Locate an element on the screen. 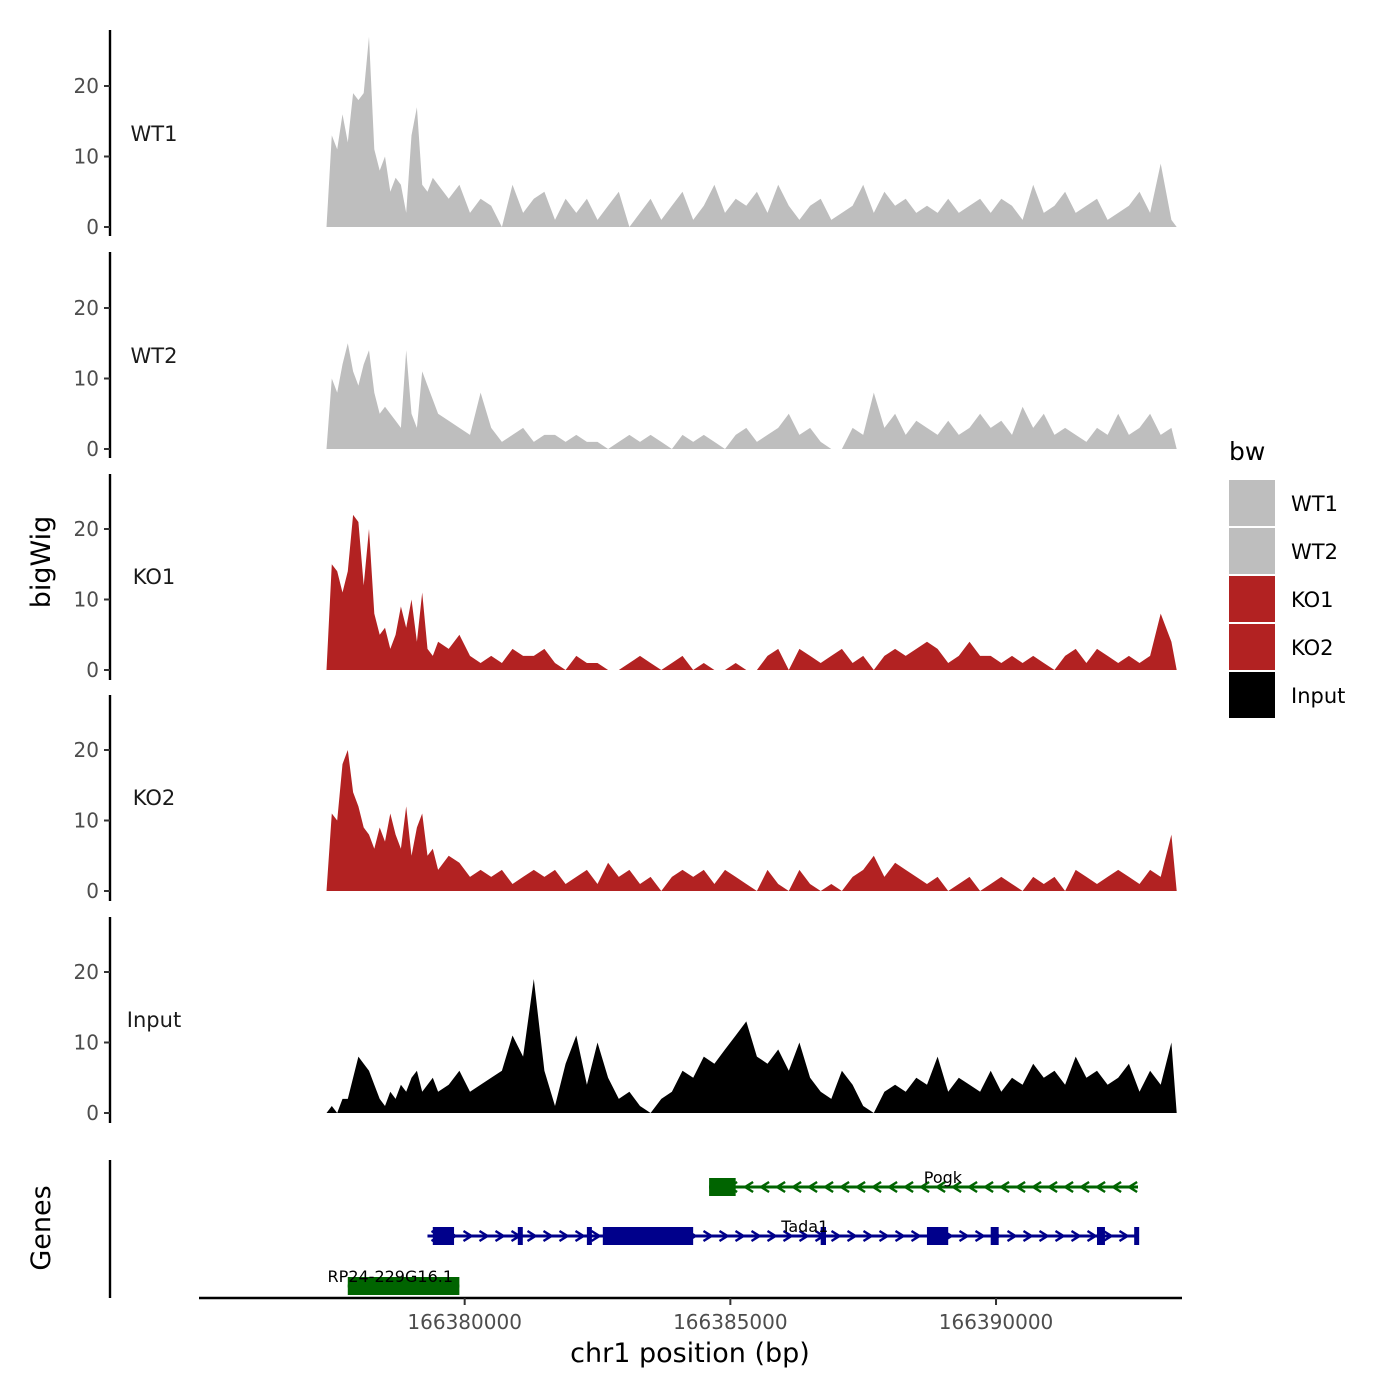 The height and width of the screenshot is (1400, 1400). legend: bw WT1 WT2 KO1 KO2 Input is located at coordinates (1287, 577).